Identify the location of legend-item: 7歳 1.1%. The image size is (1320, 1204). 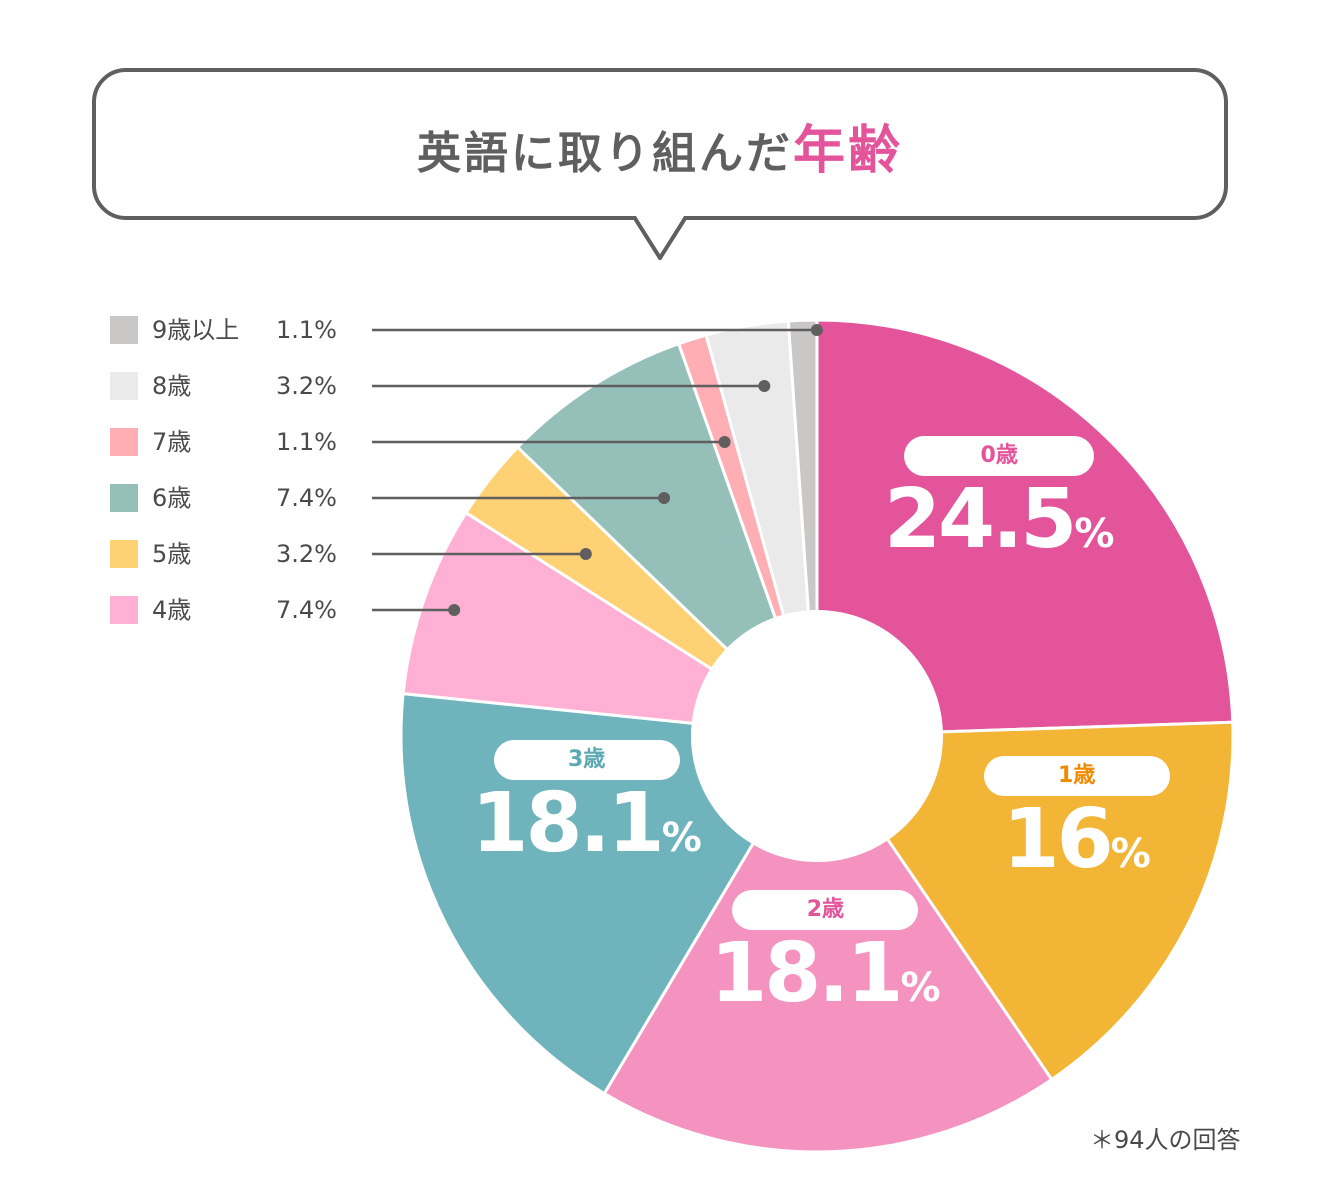
(240, 442).